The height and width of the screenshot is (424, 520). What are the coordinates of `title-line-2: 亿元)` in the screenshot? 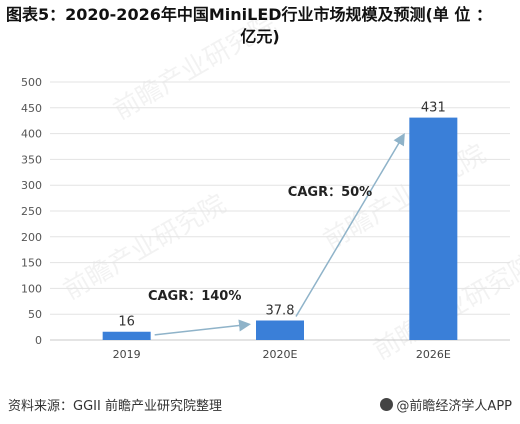 It's located at (260, 36).